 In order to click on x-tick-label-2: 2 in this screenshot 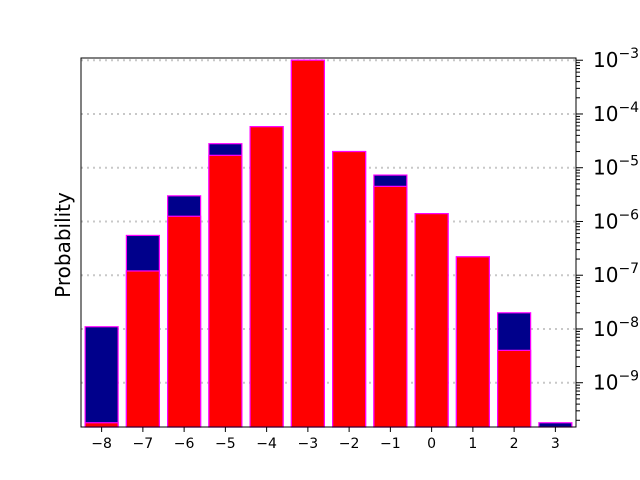, I will do `click(514, 444)`.